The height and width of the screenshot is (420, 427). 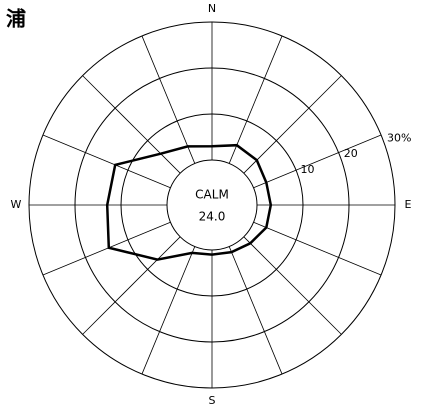 What do you see at coordinates (308, 169) in the screenshot?
I see `ring-label: 10` at bounding box center [308, 169].